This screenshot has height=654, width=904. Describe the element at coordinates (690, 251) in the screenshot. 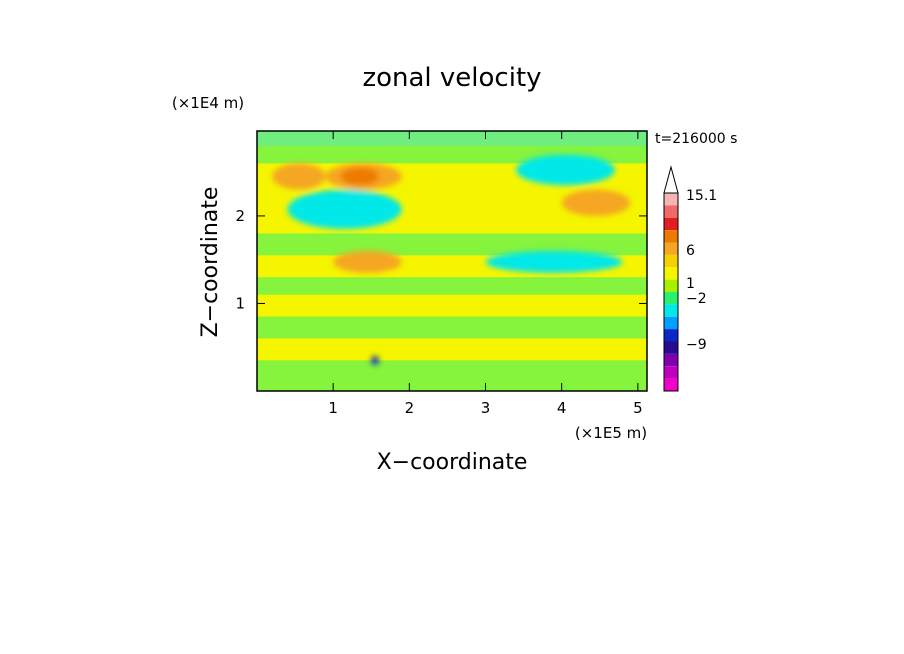

I see `colorbar-label: 6` at that location.